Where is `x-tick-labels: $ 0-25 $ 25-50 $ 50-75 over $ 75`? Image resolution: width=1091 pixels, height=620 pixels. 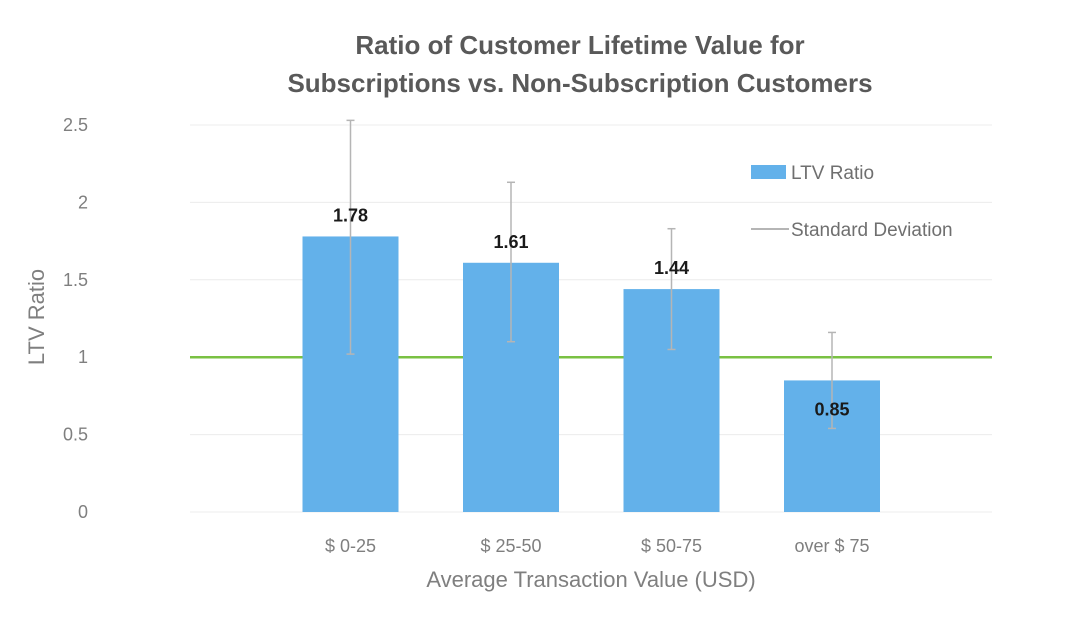
x-tick-labels: $ 0-25 $ 25-50 $ 50-75 over $ 75 is located at coordinates (597, 546).